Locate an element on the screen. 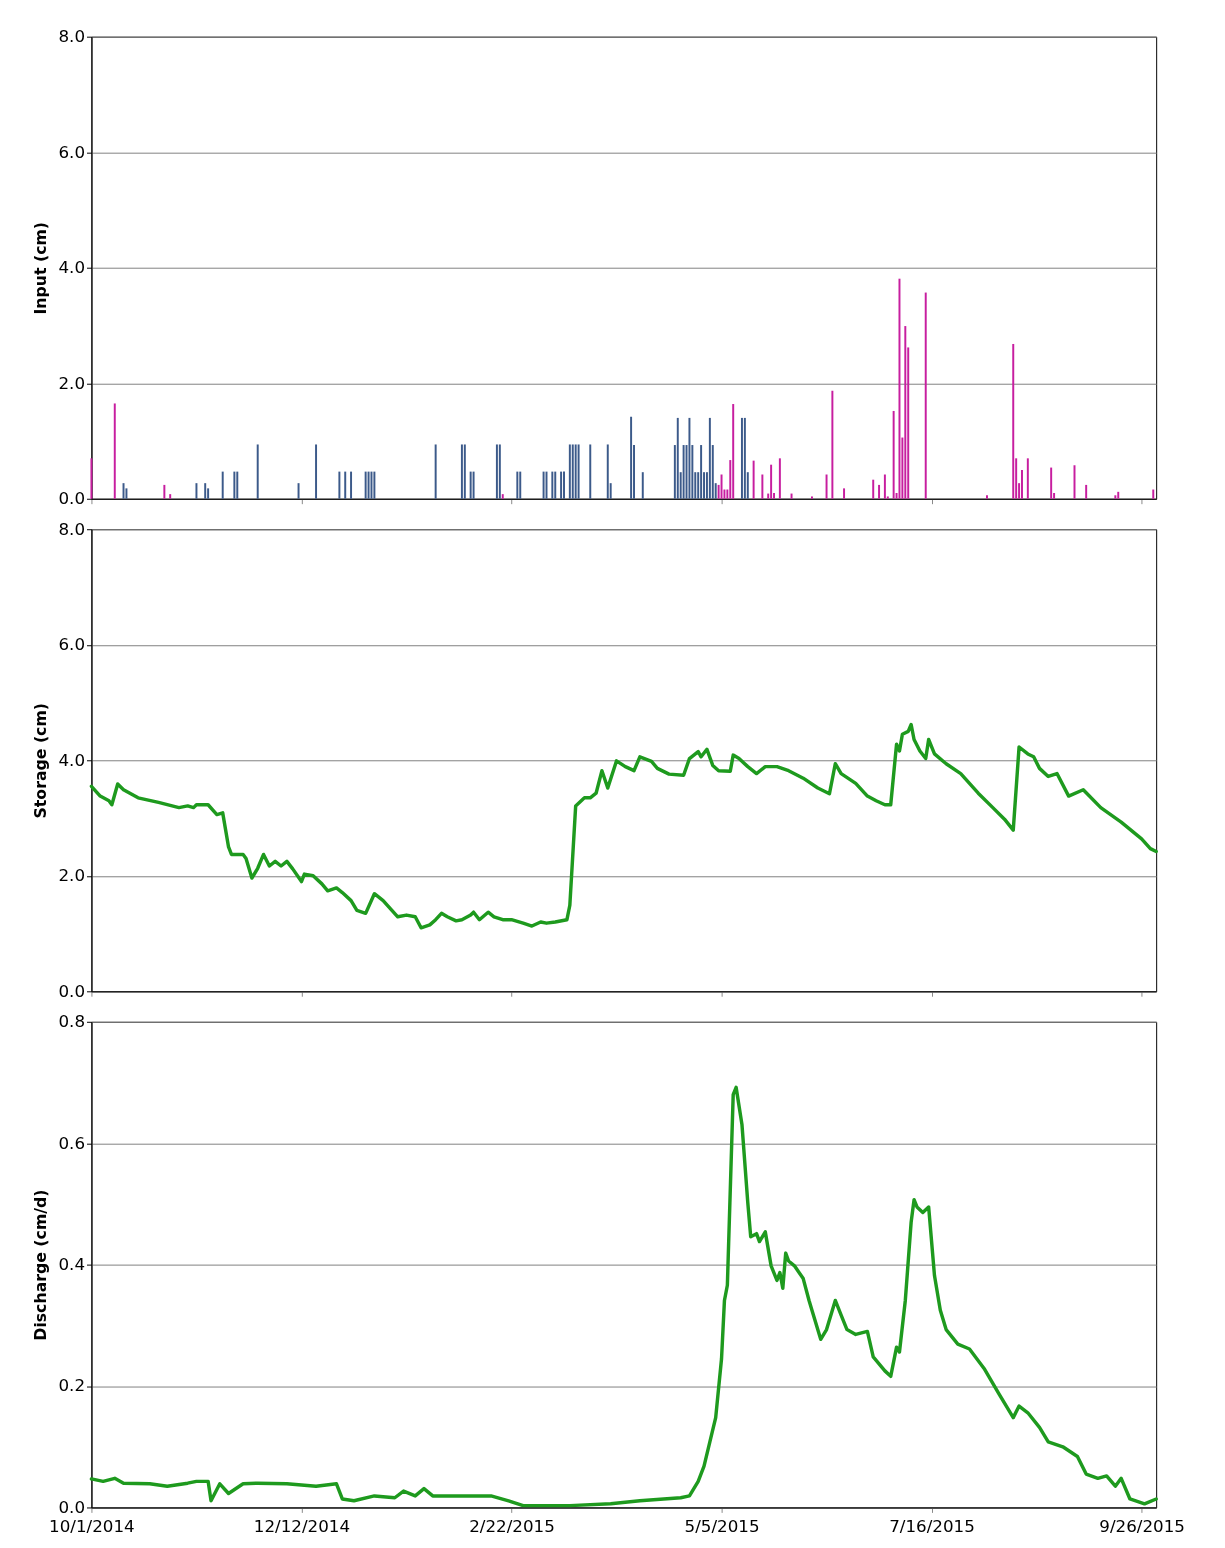 The image size is (1225, 1548). x-tick-label: 5/5/2015 is located at coordinates (722, 1525).